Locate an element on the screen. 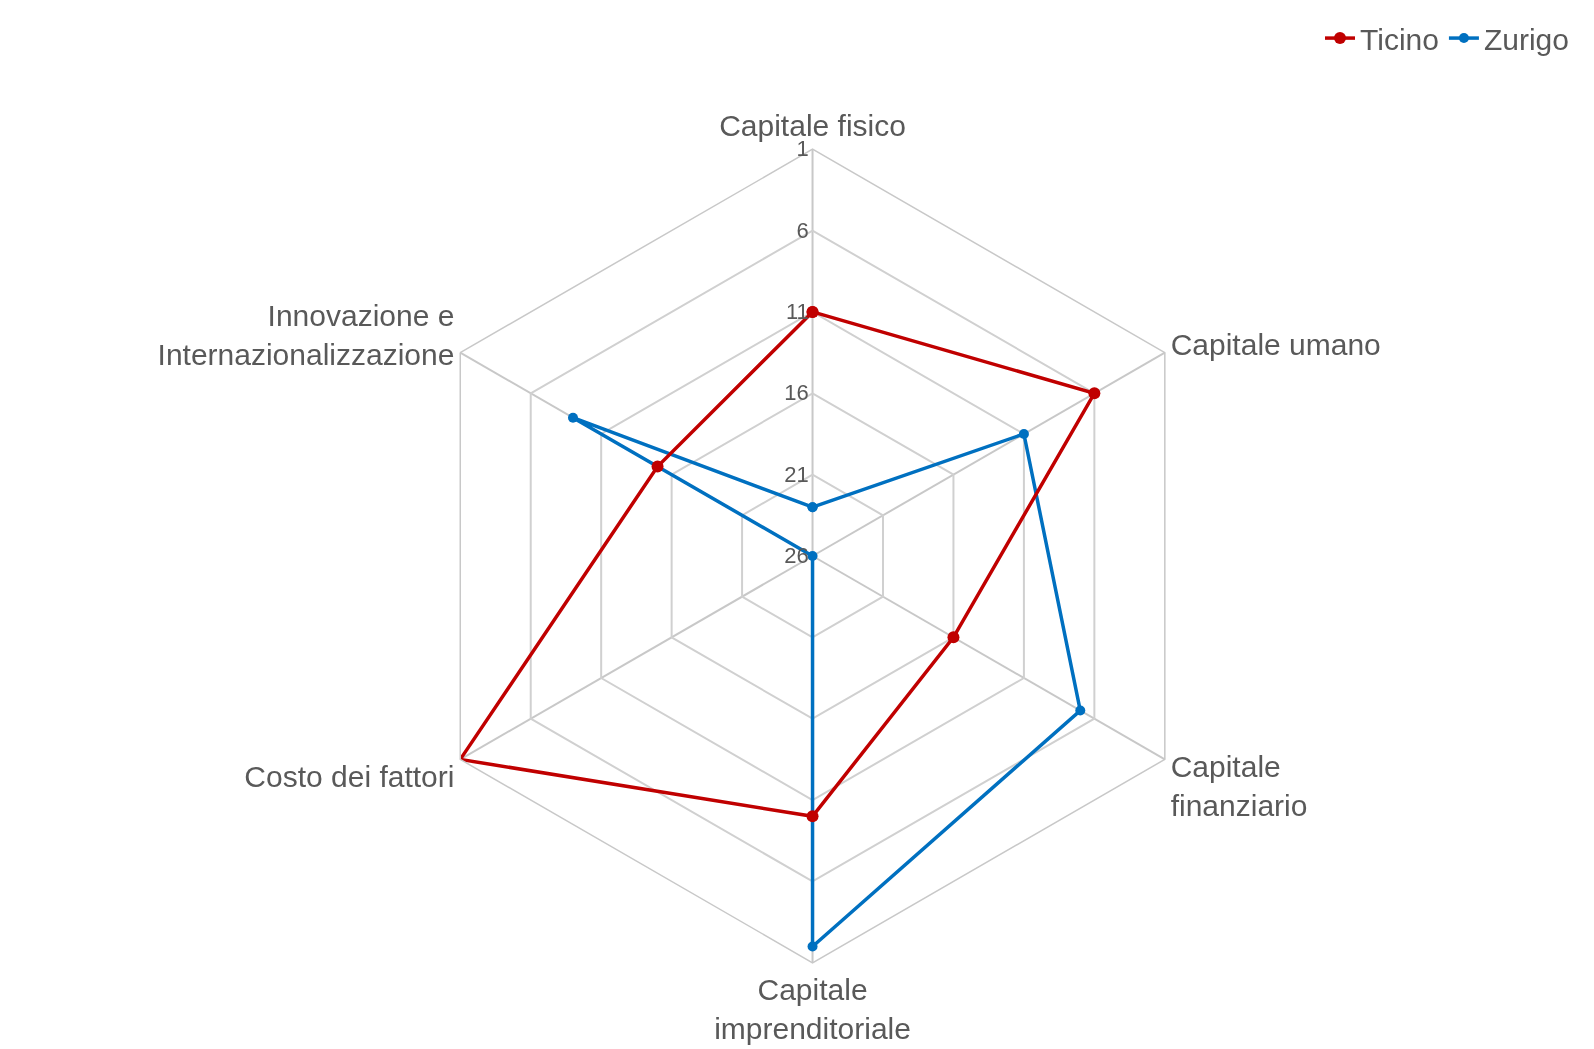  legend-label: Ticino is located at coordinates (1399, 39).